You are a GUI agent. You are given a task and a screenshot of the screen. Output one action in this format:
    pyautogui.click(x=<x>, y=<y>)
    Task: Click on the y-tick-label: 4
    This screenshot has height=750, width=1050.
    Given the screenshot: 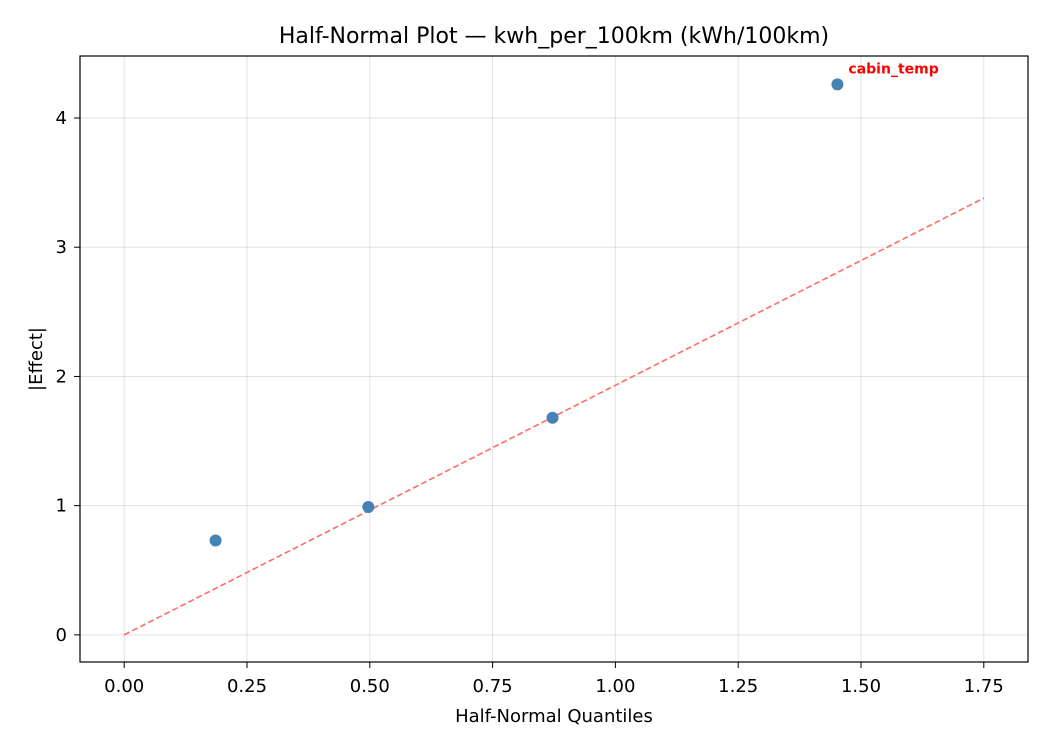 What is the action you would take?
    pyautogui.click(x=61, y=118)
    